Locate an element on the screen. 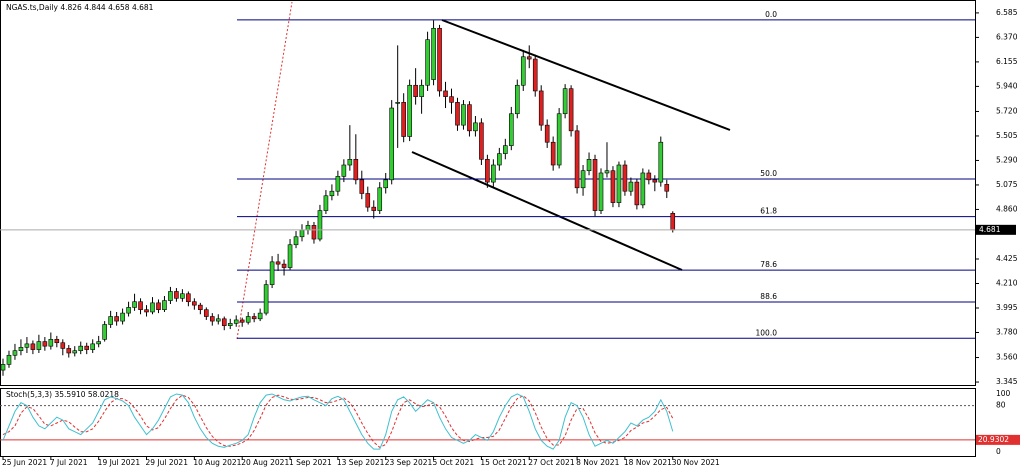 The height and width of the screenshot is (469, 1024). y-tick-label: 3.780 is located at coordinates (1007, 331).